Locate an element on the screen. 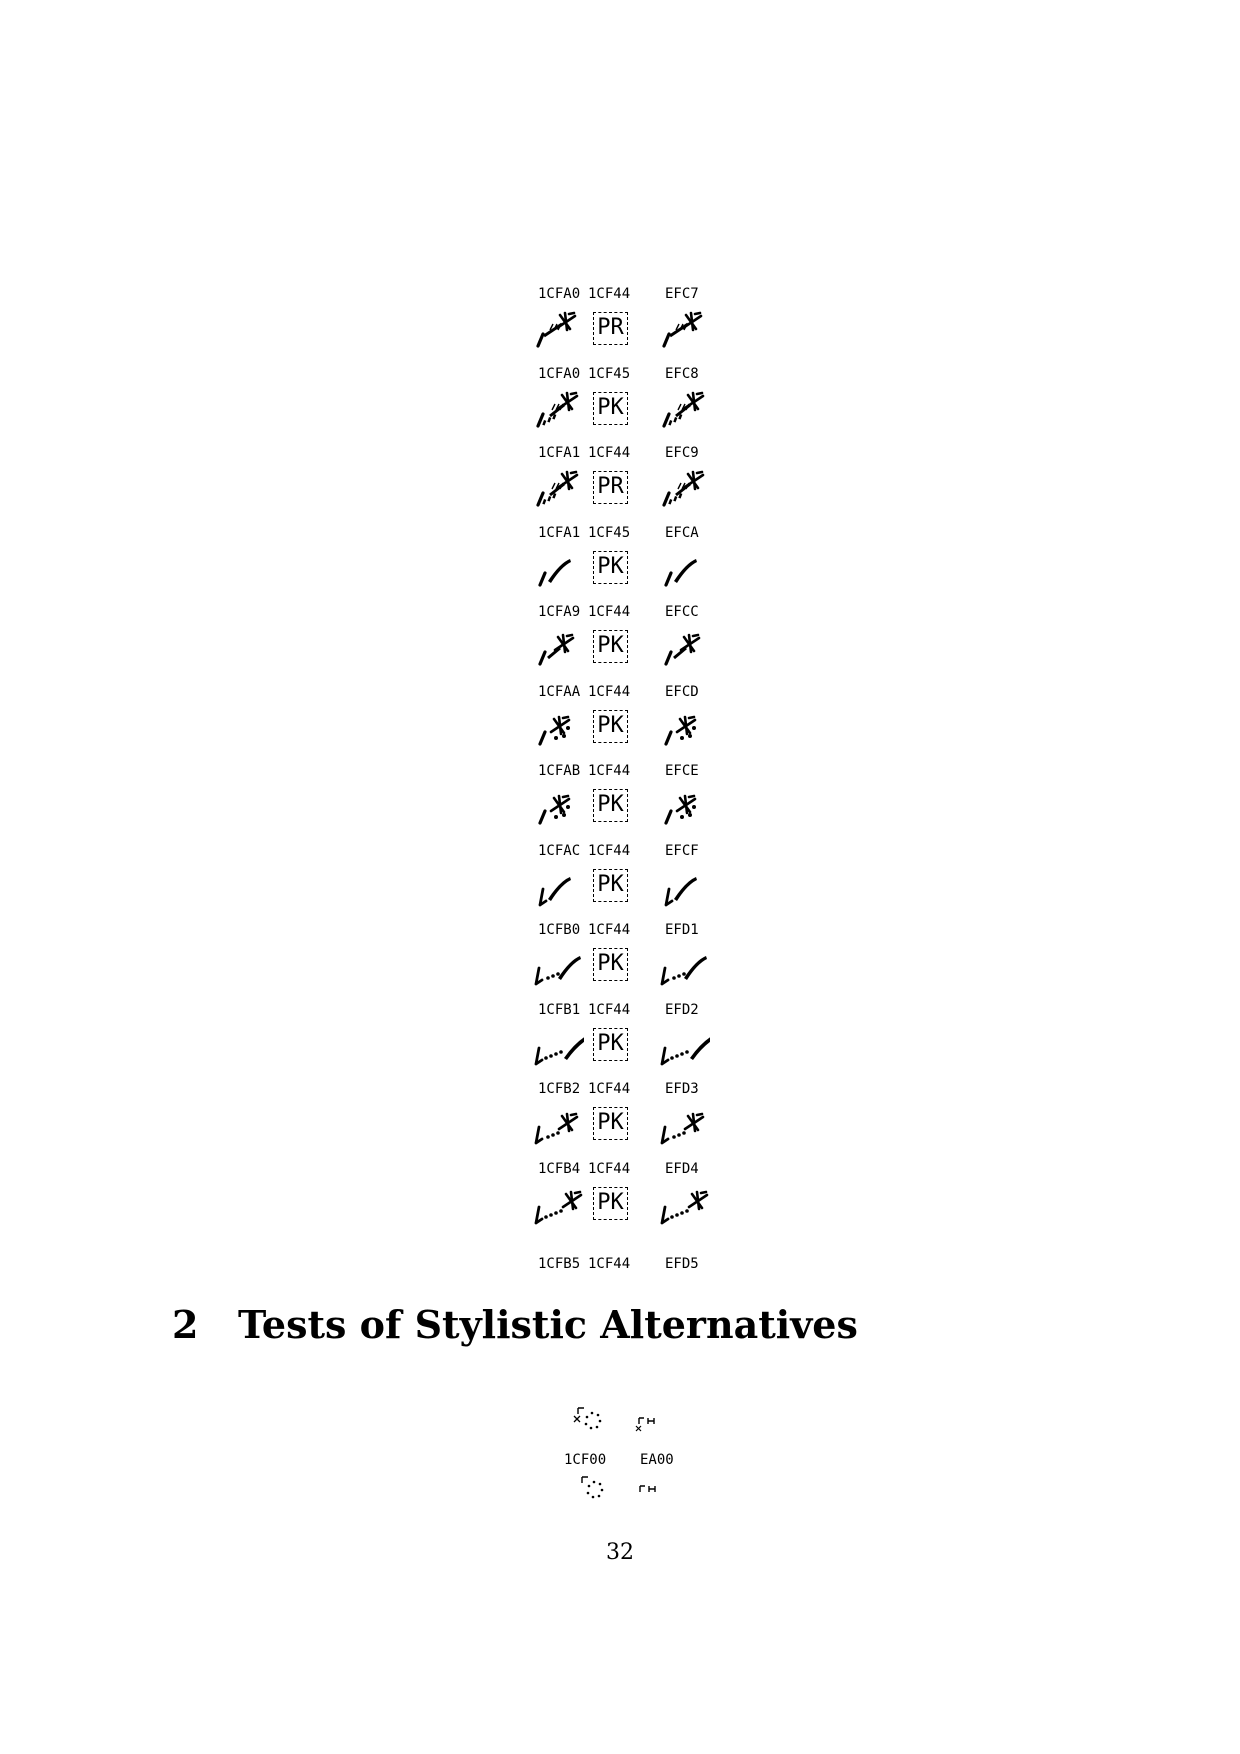  code-cell: 1CFB2 is located at coordinates (559, 1089).